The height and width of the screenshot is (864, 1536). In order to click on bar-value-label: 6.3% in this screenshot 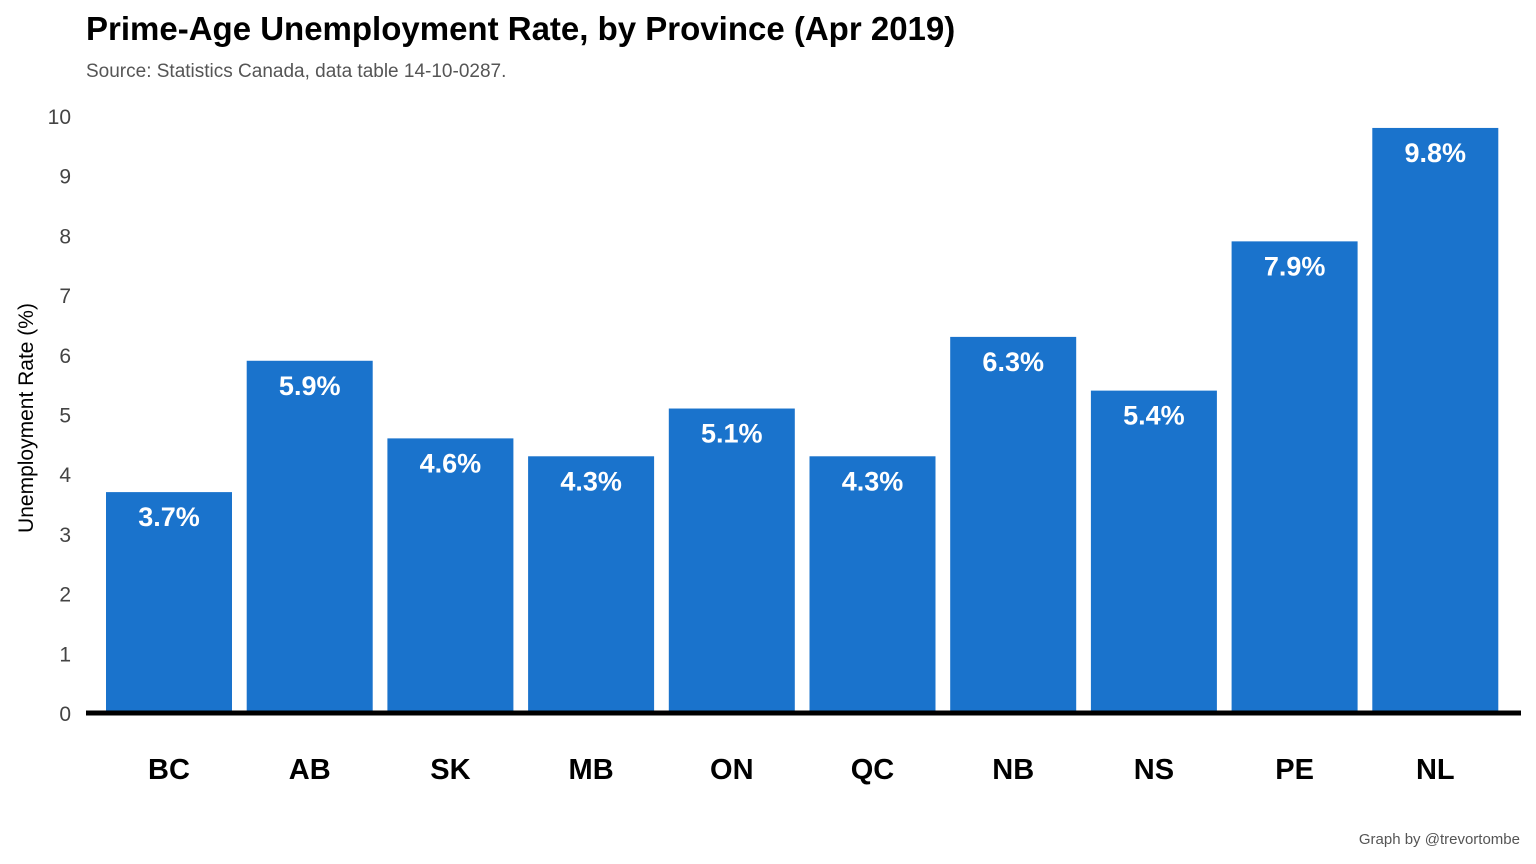, I will do `click(1013, 362)`.